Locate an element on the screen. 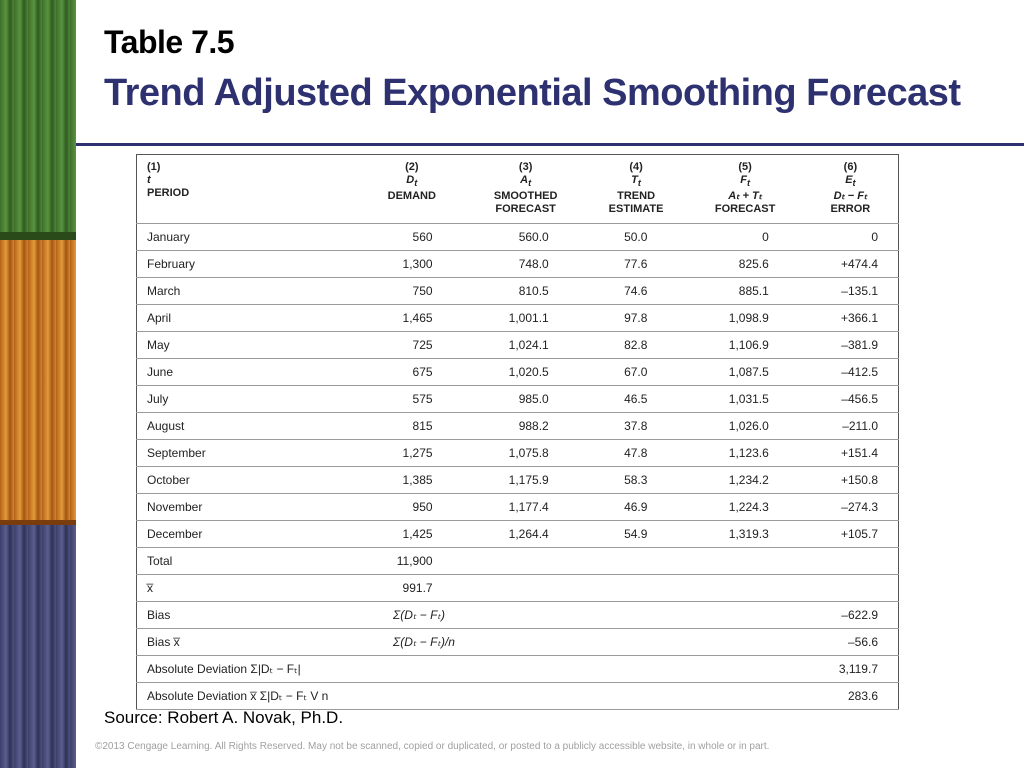 The width and height of the screenshot is (1024, 768). table-row: May 725 1,024.1 82.8 1,106.9 –381.9 is located at coordinates (517, 345).